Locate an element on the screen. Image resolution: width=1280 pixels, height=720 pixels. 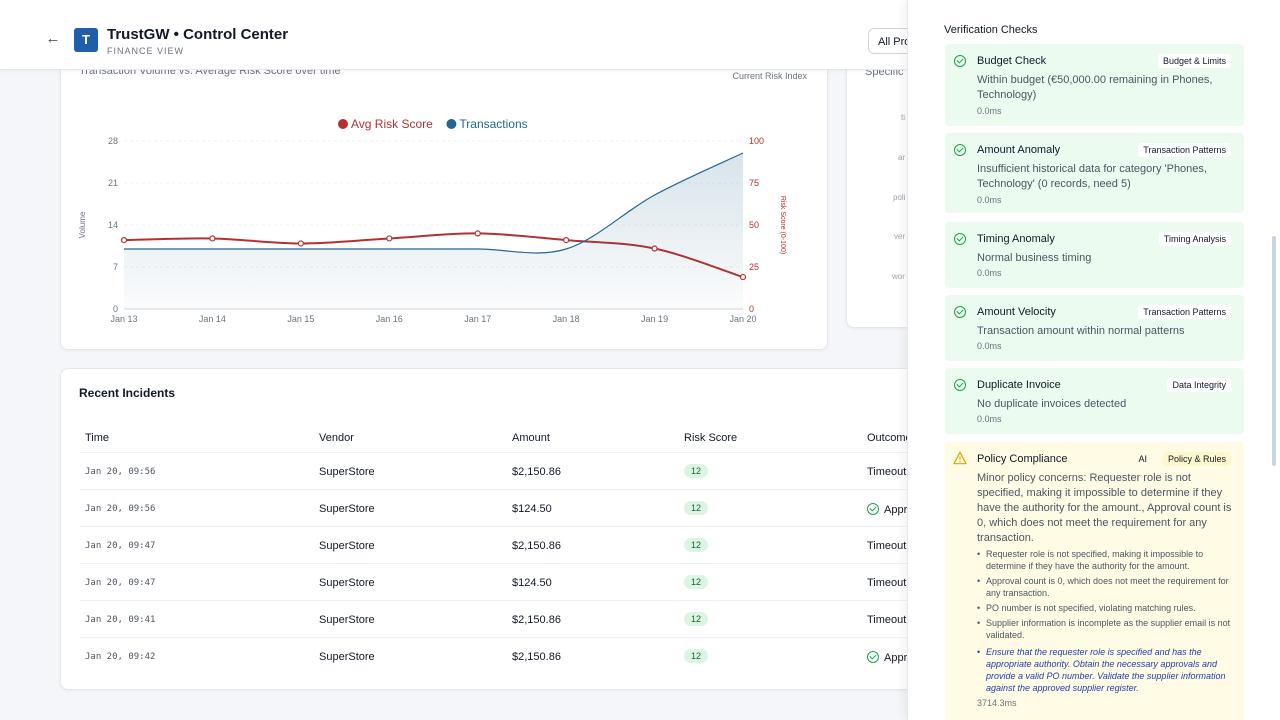
app-subtitle: FINANCE VIEW is located at coordinates (146, 51).